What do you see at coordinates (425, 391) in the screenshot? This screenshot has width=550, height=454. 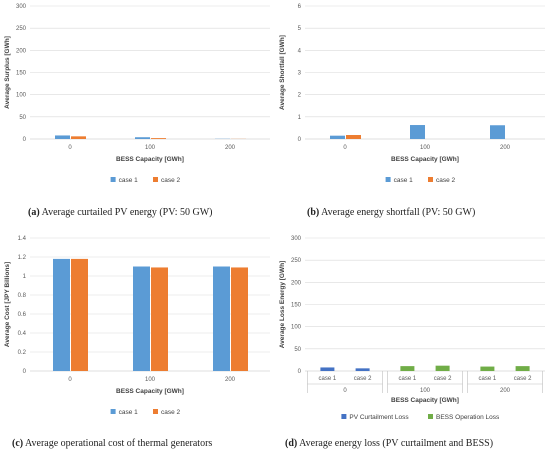 I see `x-group-label: 100` at bounding box center [425, 391].